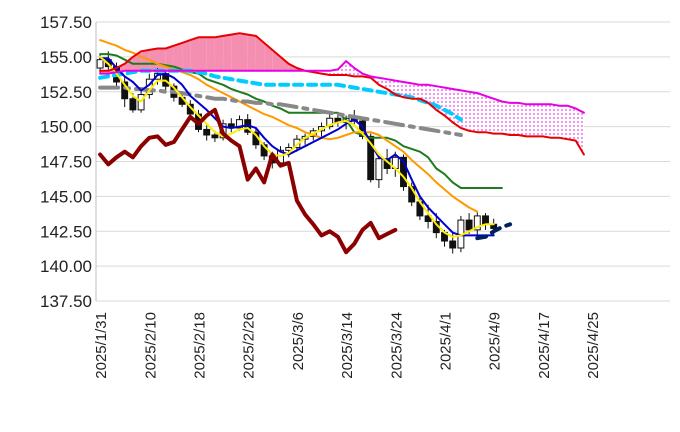 The image size is (680, 432). I want to click on y-tick-label: 147.50, so click(66, 162).